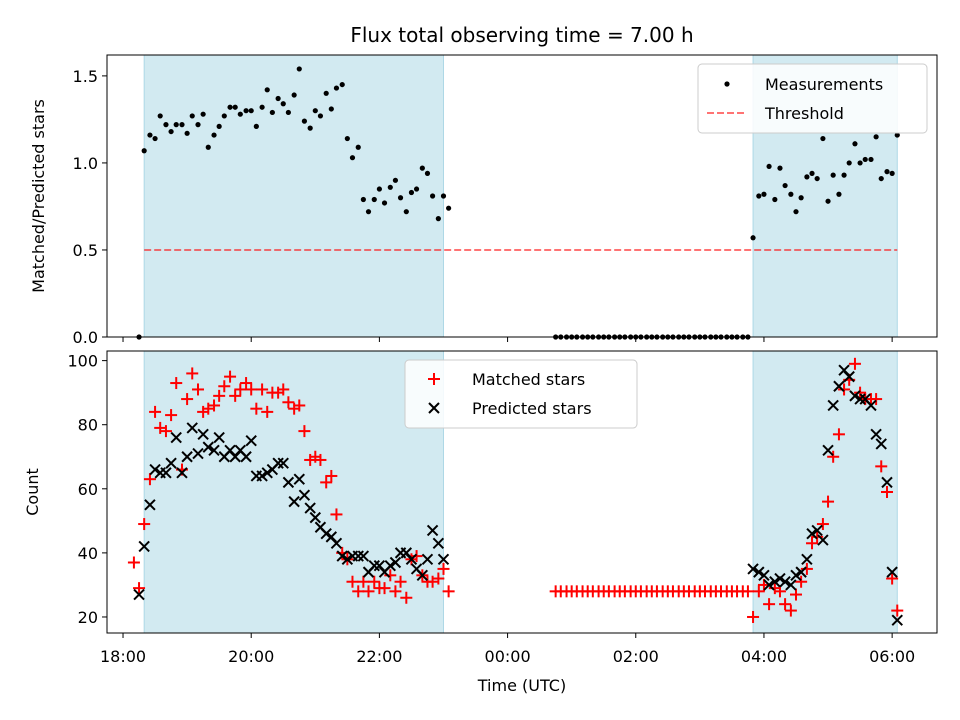 The width and height of the screenshot is (960, 720). Describe the element at coordinates (82, 361) in the screenshot. I see `y-tick-label: 100` at that location.